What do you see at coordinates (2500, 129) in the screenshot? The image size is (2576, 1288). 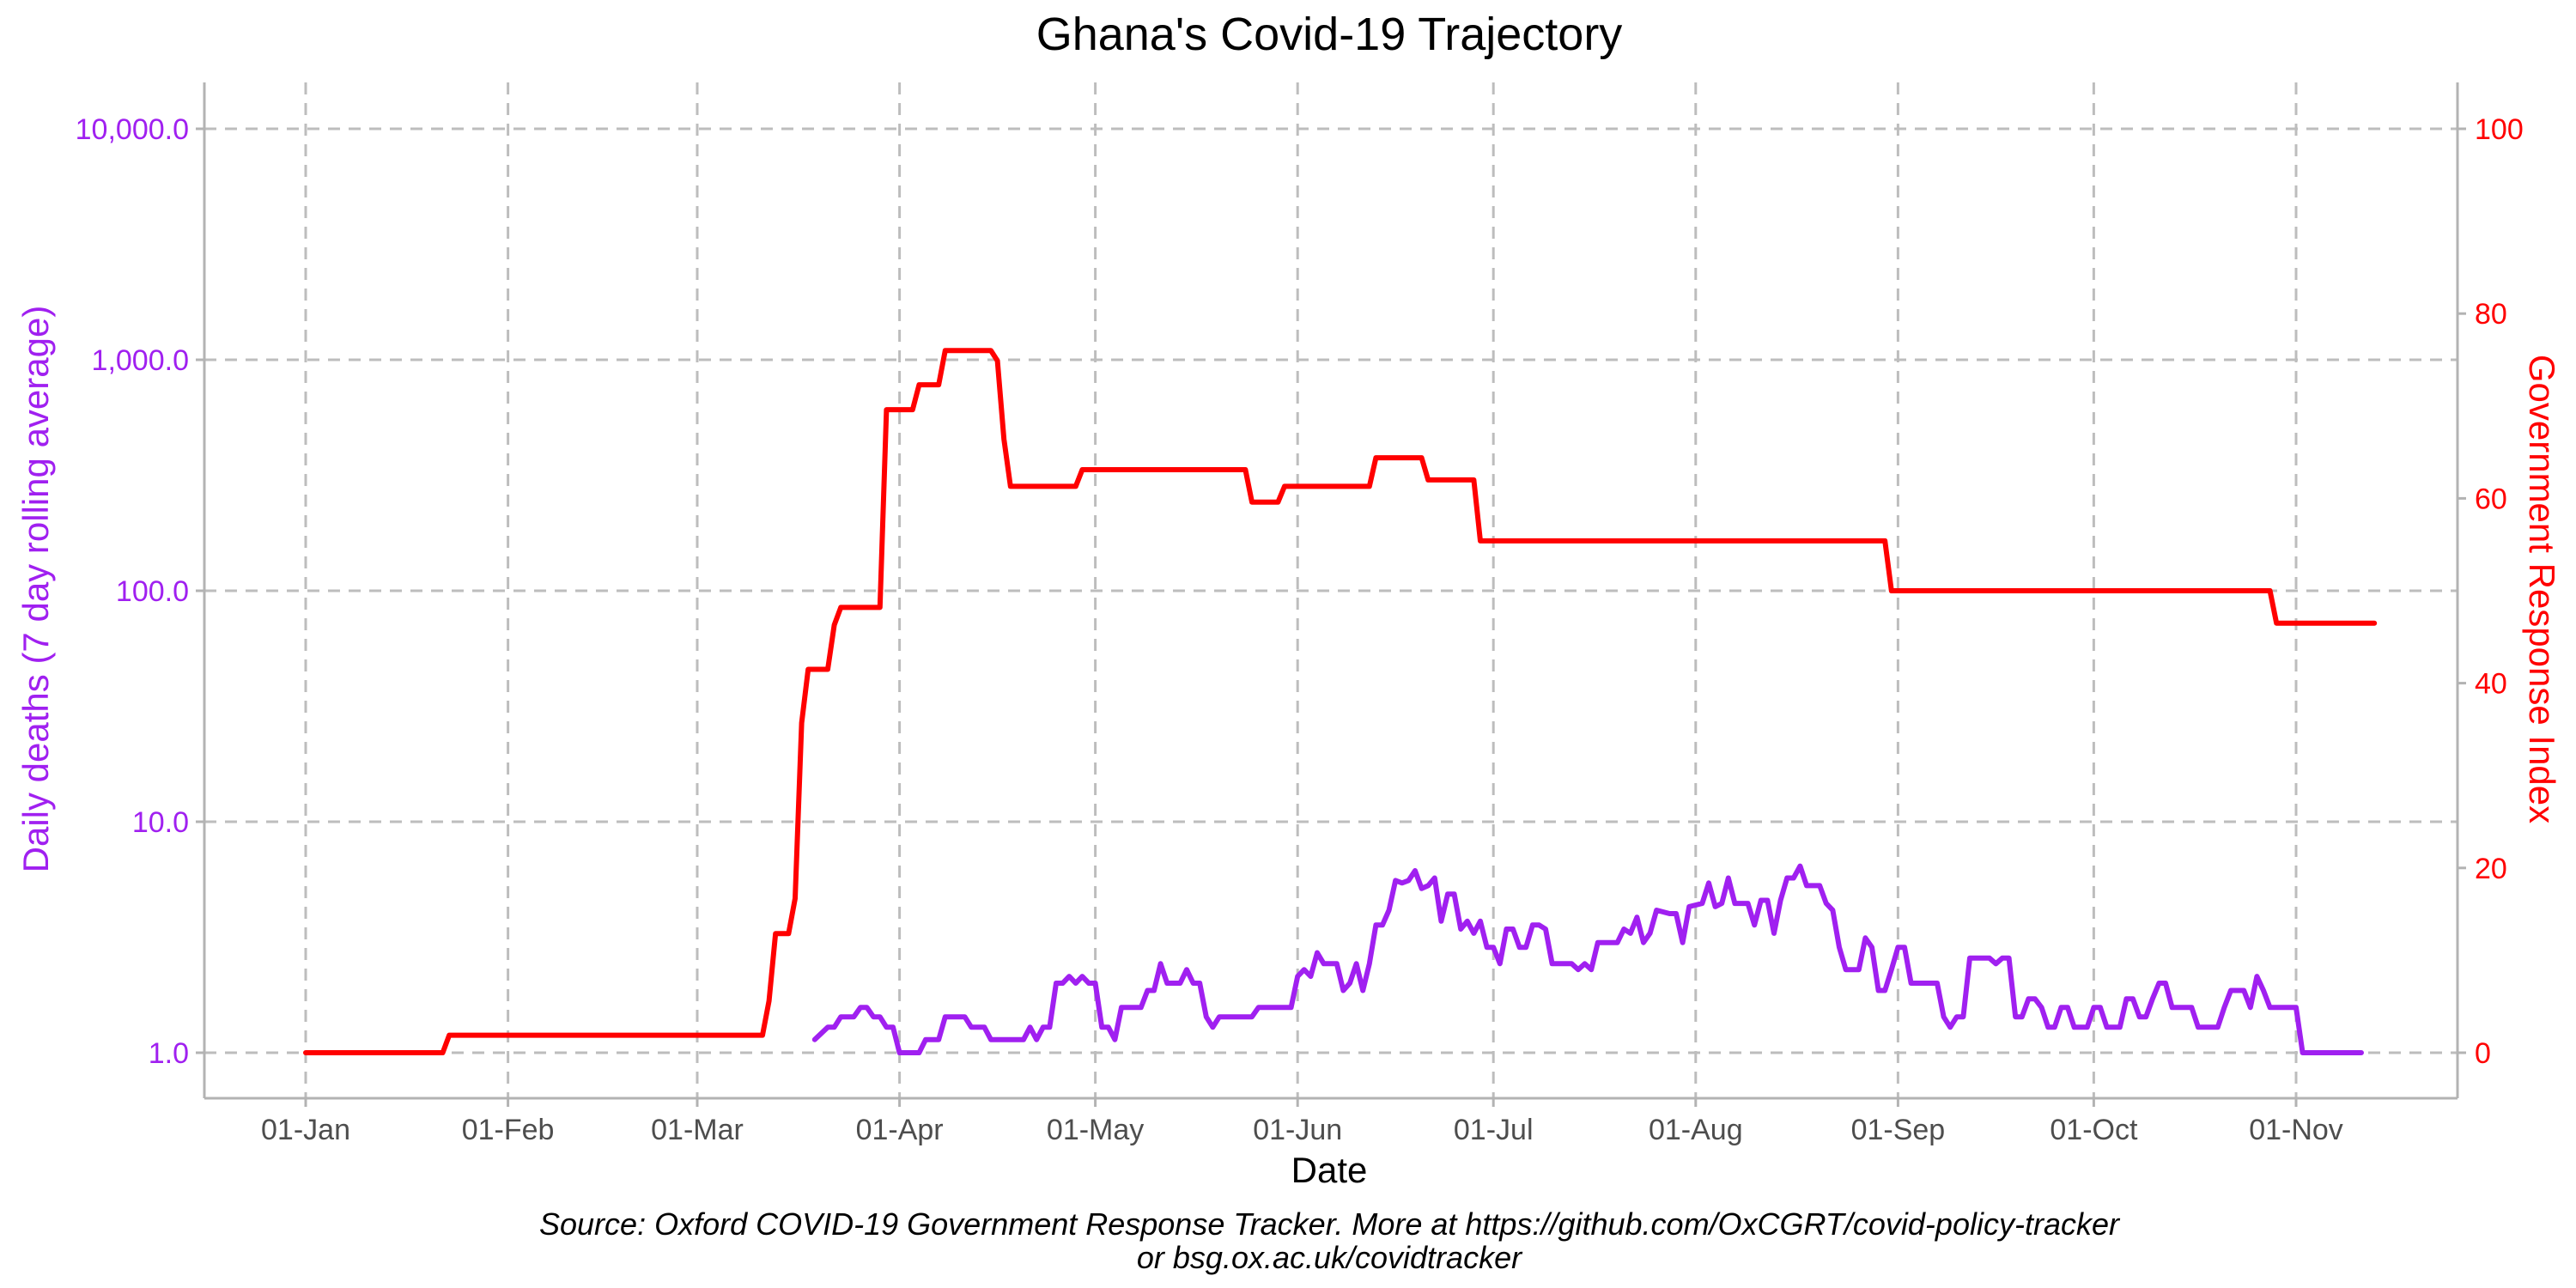 I see `y-right-tick-label: 100` at bounding box center [2500, 129].